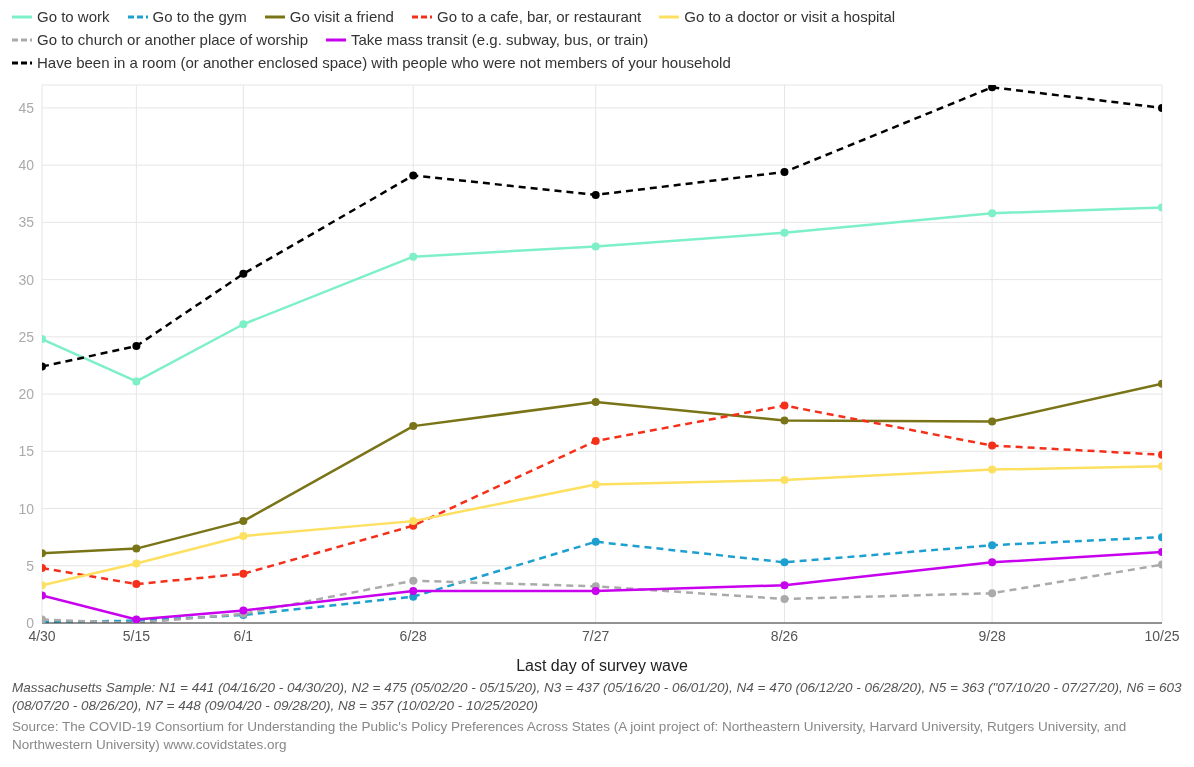 The width and height of the screenshot is (1194, 767). What do you see at coordinates (73, 16) in the screenshot?
I see `legend-label: Go to work` at bounding box center [73, 16].